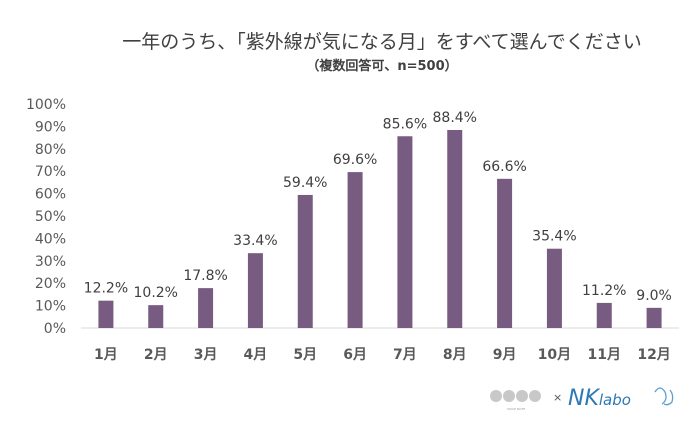 The width and height of the screenshot is (700, 432). Describe the element at coordinates (156, 293) in the screenshot. I see `data-label: 10.2%` at that location.